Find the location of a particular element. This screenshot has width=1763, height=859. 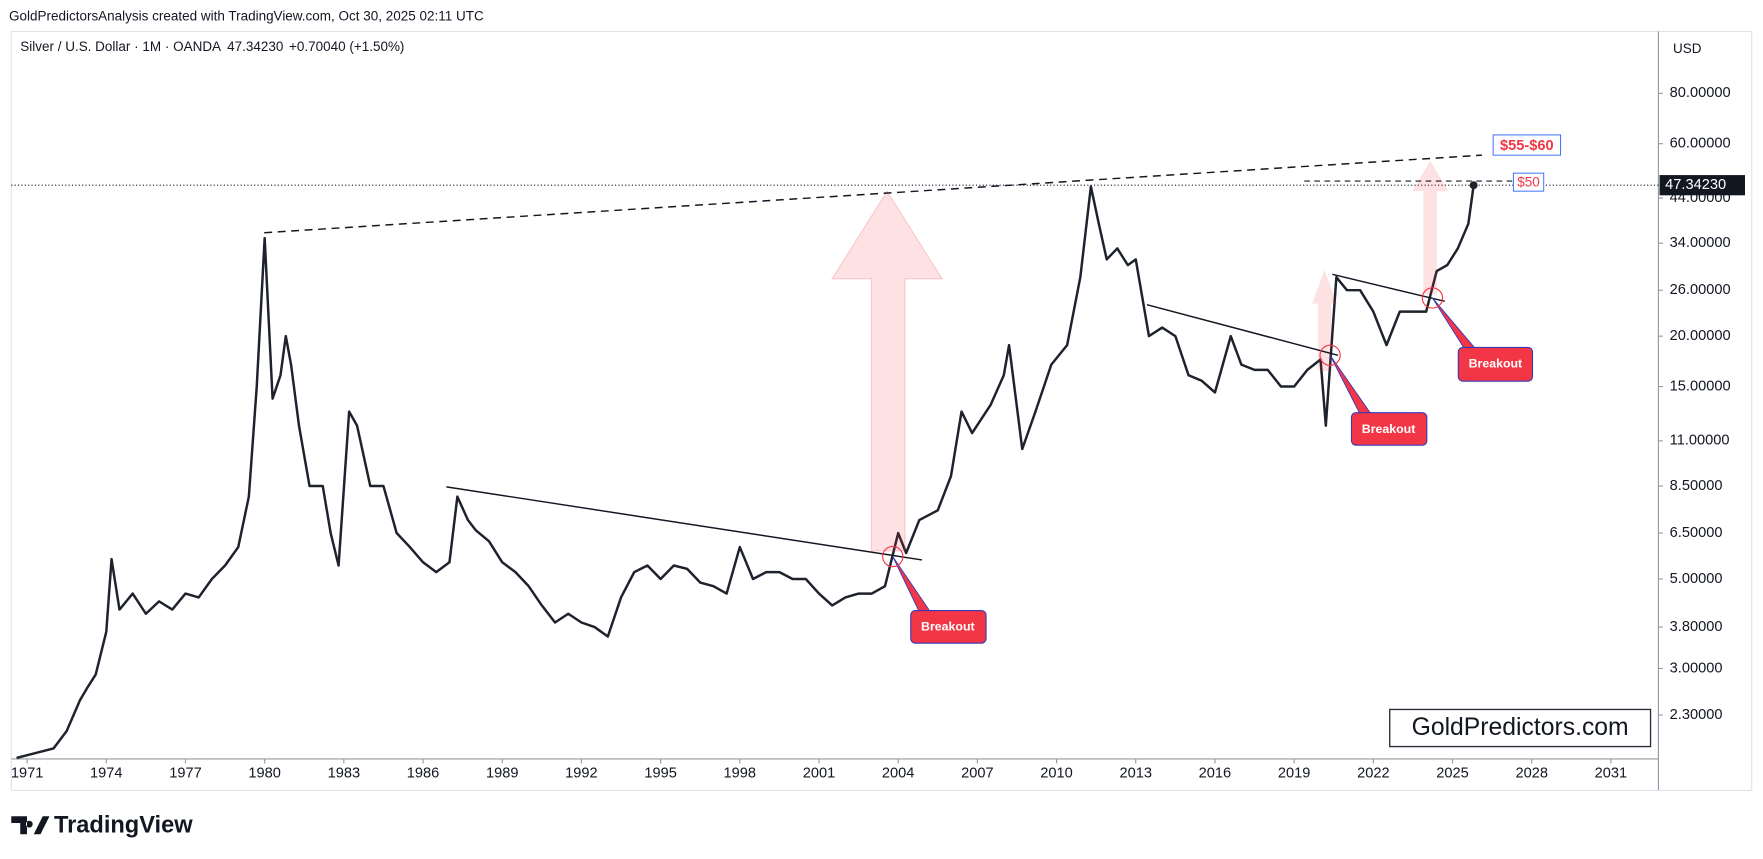

x-tick-label: 1980 is located at coordinates (264, 773).